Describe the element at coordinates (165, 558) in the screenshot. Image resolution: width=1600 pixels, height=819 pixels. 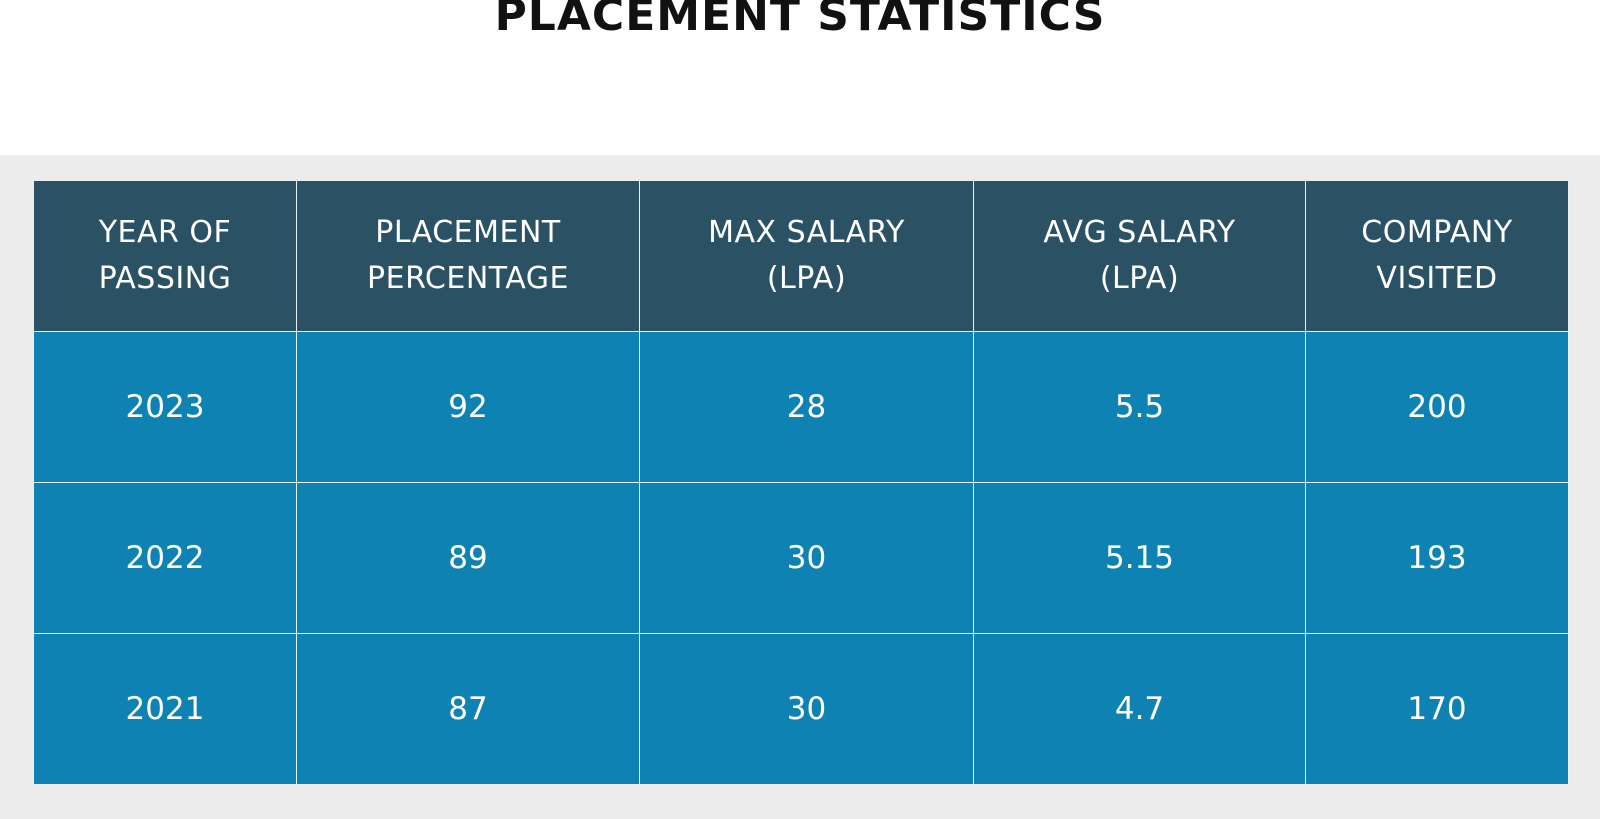
I see `table-cell: 2022` at that location.